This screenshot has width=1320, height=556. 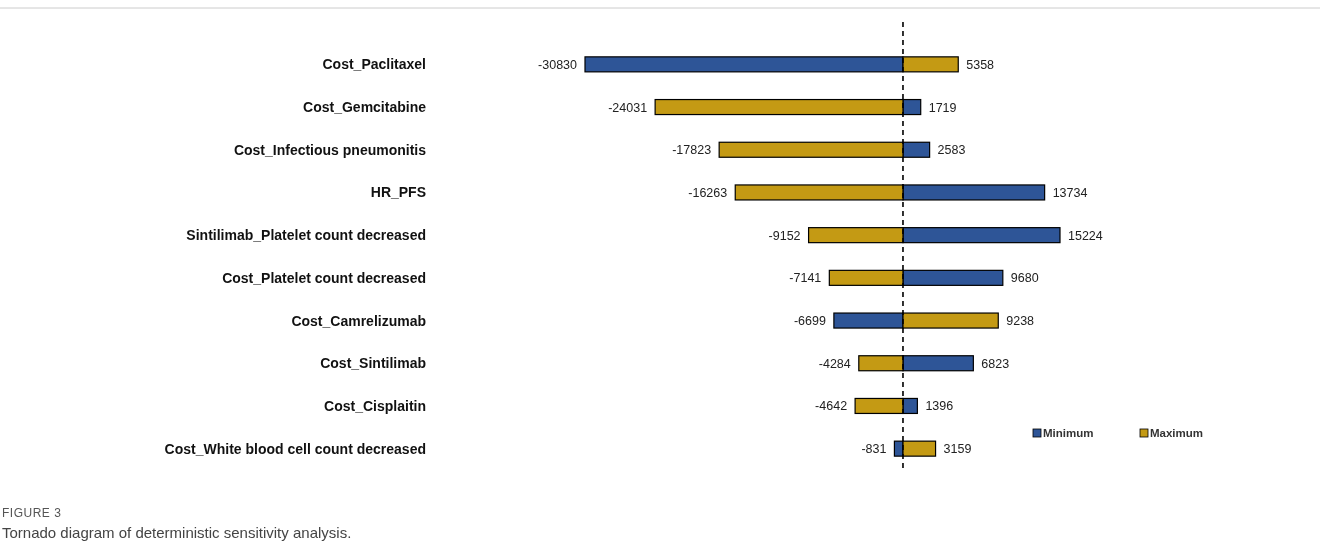 I want to click on data-label: -17823, so click(x=692, y=150).